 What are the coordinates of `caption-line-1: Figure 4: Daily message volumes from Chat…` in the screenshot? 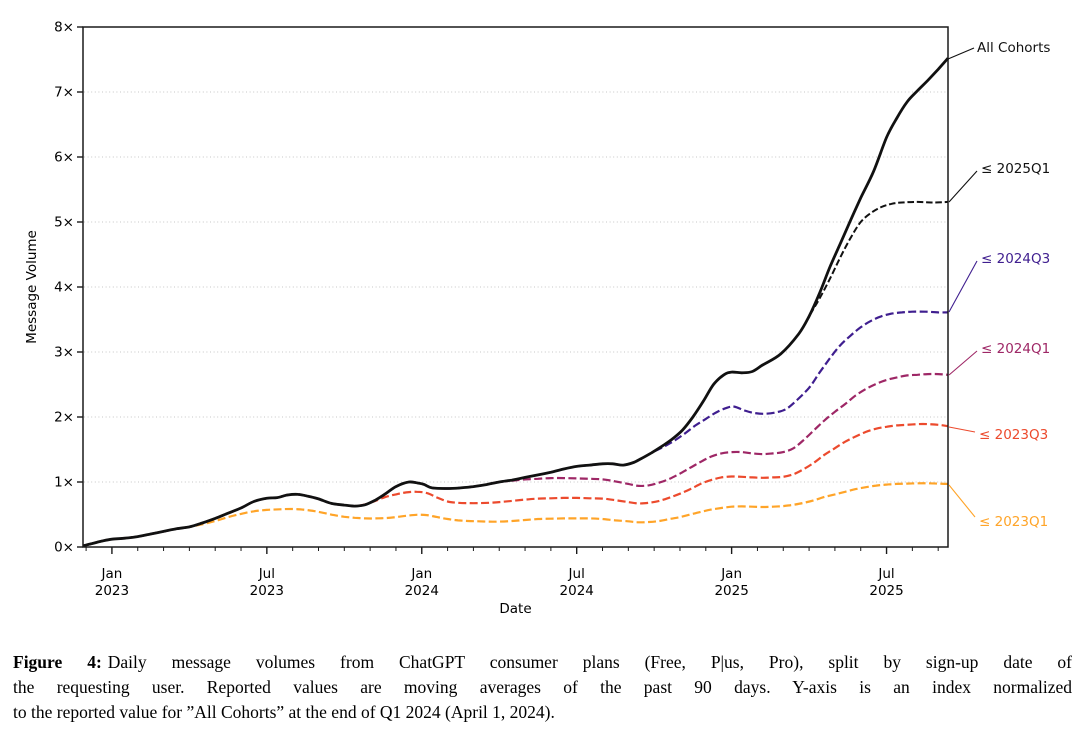 It's located at (542, 662).